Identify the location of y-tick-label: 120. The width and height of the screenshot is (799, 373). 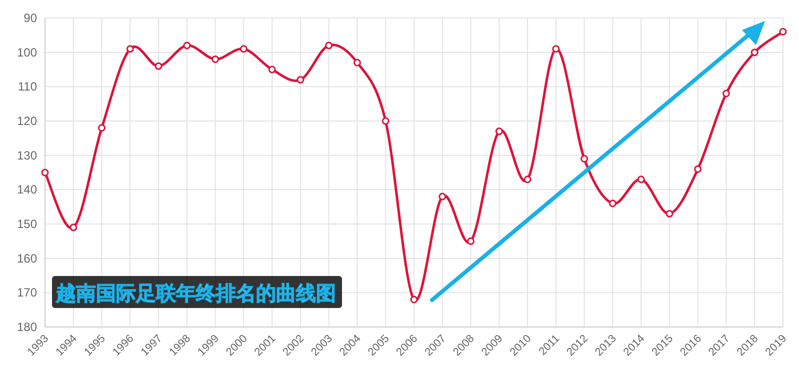
(27, 121).